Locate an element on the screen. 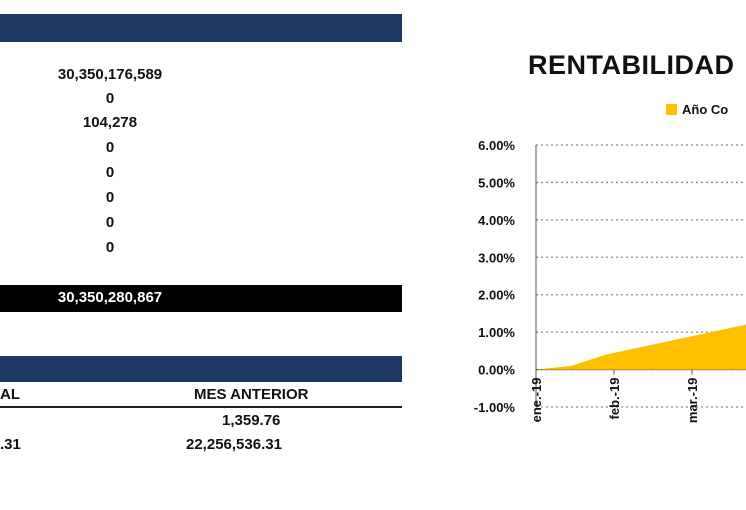 The width and height of the screenshot is (746, 510). total-bar: 30,350,280,867 is located at coordinates (201, 298).